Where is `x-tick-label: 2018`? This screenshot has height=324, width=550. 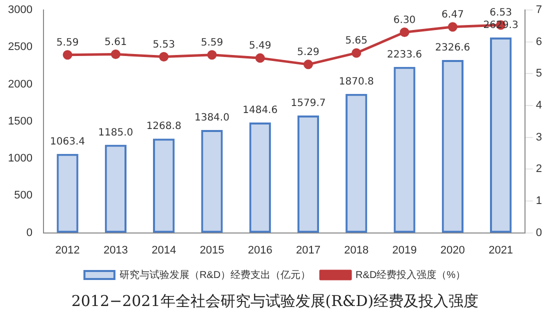
x-tick-label: 2018 is located at coordinates (356, 250).